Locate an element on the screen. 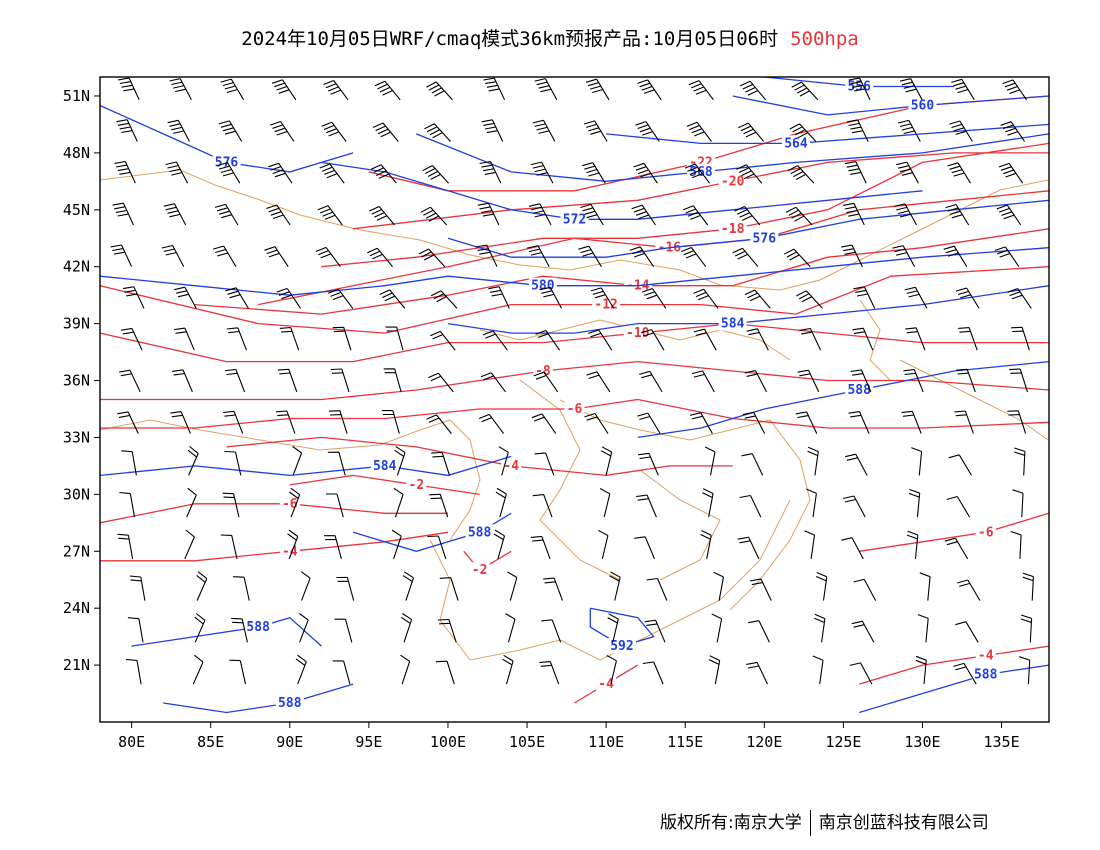 The image size is (1100, 850). temperature-contour-label: -6 is located at coordinates (575, 409).